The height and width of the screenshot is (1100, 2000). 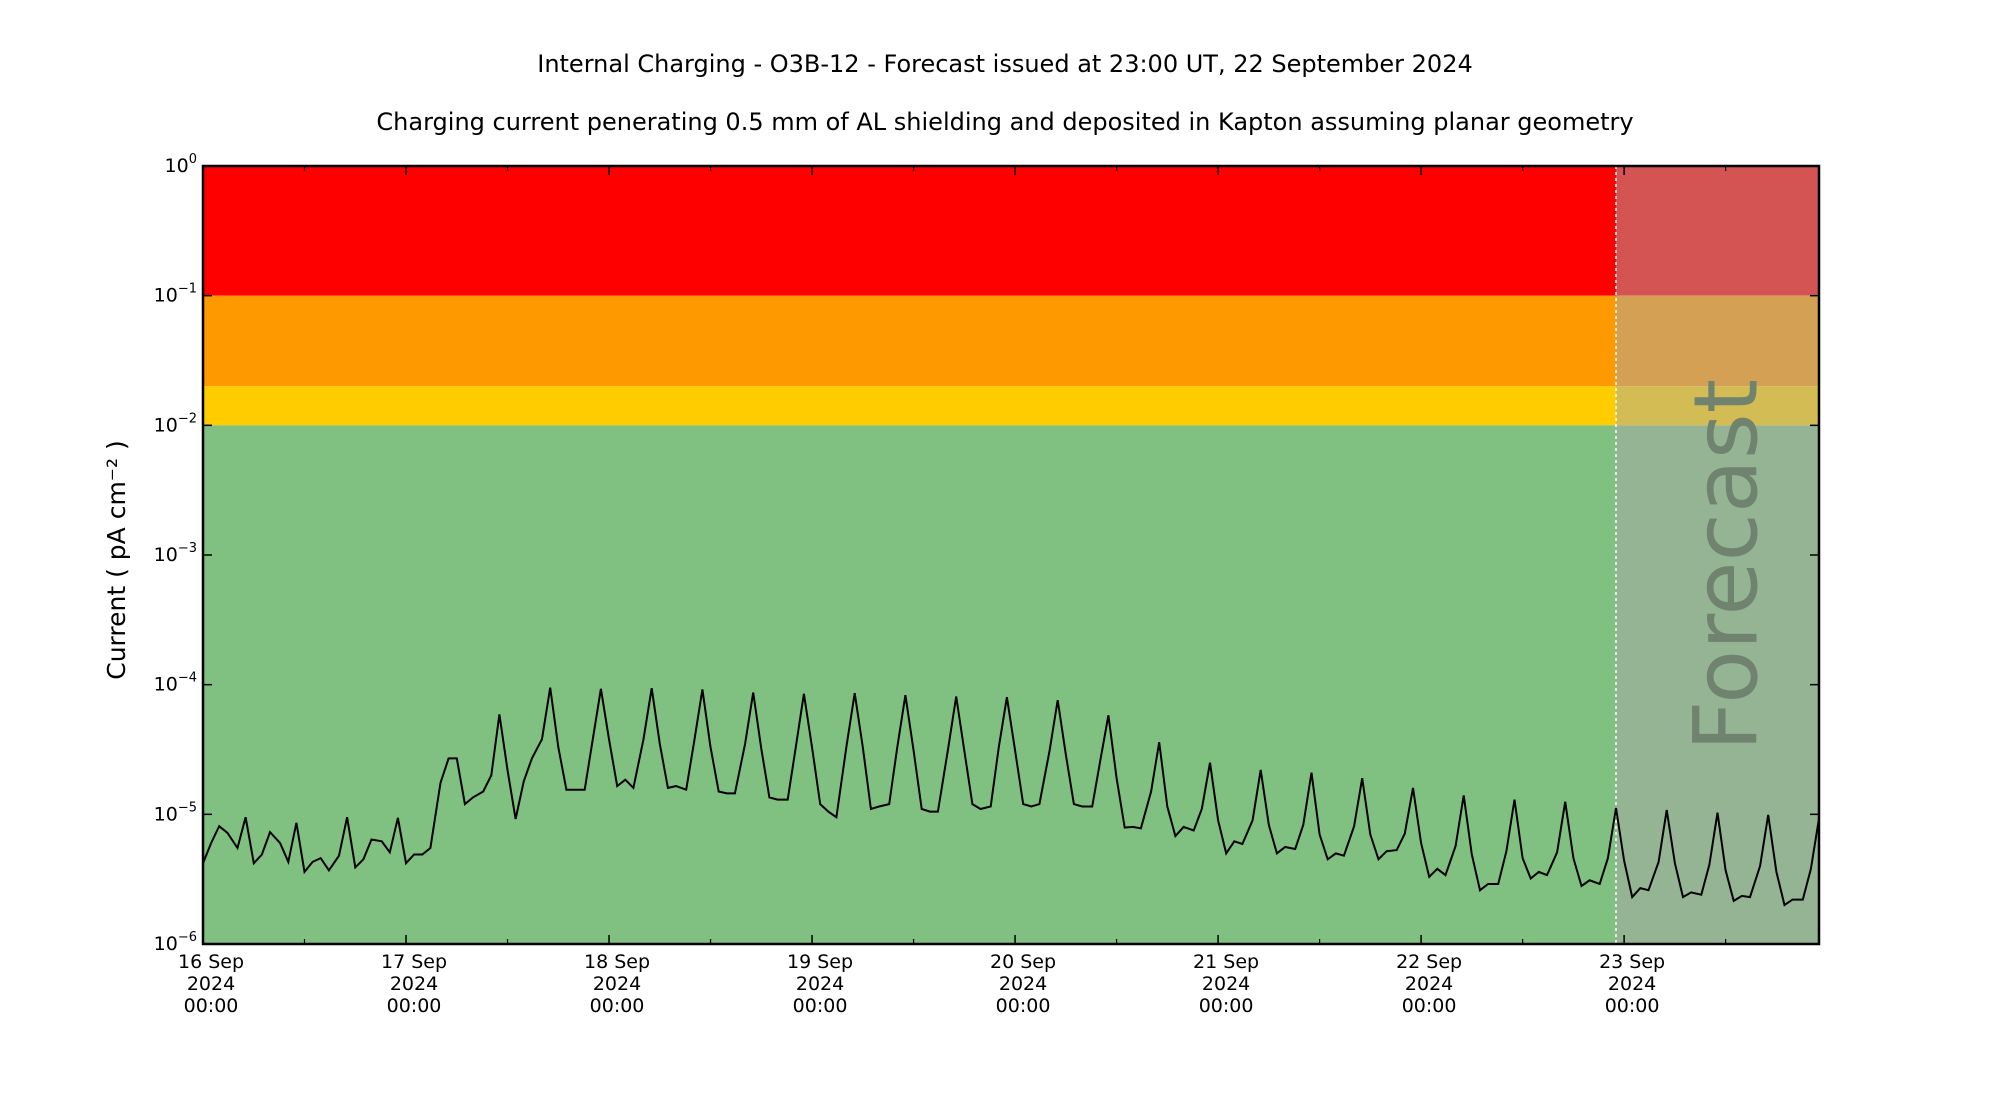 What do you see at coordinates (175, 294) in the screenshot?
I see `y-tick-label: 10⁻¹` at bounding box center [175, 294].